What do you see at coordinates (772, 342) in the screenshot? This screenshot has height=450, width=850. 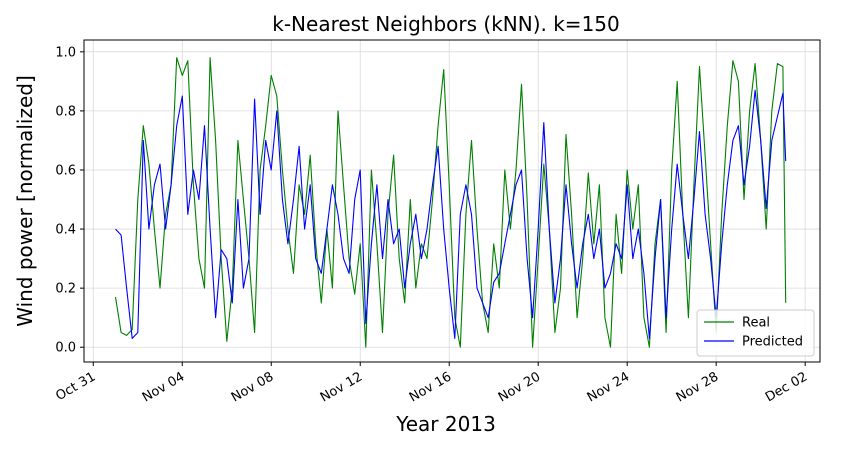 I see `legend-label-predicted: Predicted` at bounding box center [772, 342].